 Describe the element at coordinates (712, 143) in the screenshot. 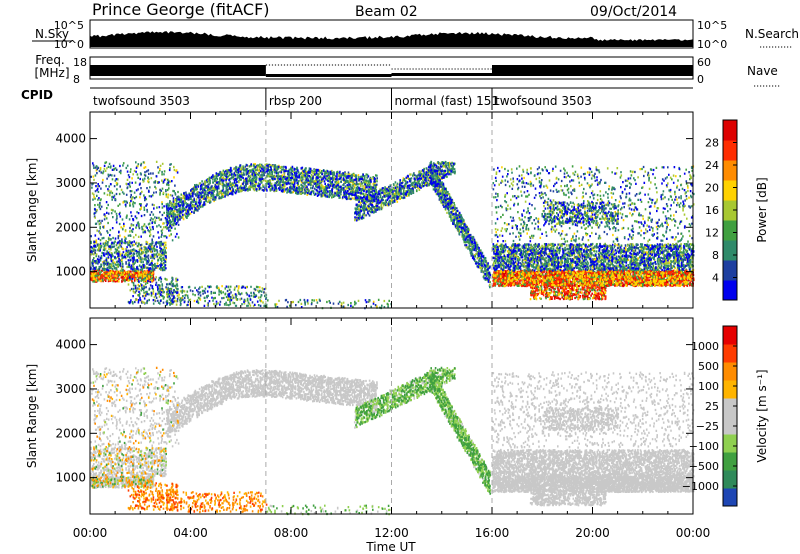

I see `colorbar-tick-label: 28` at that location.